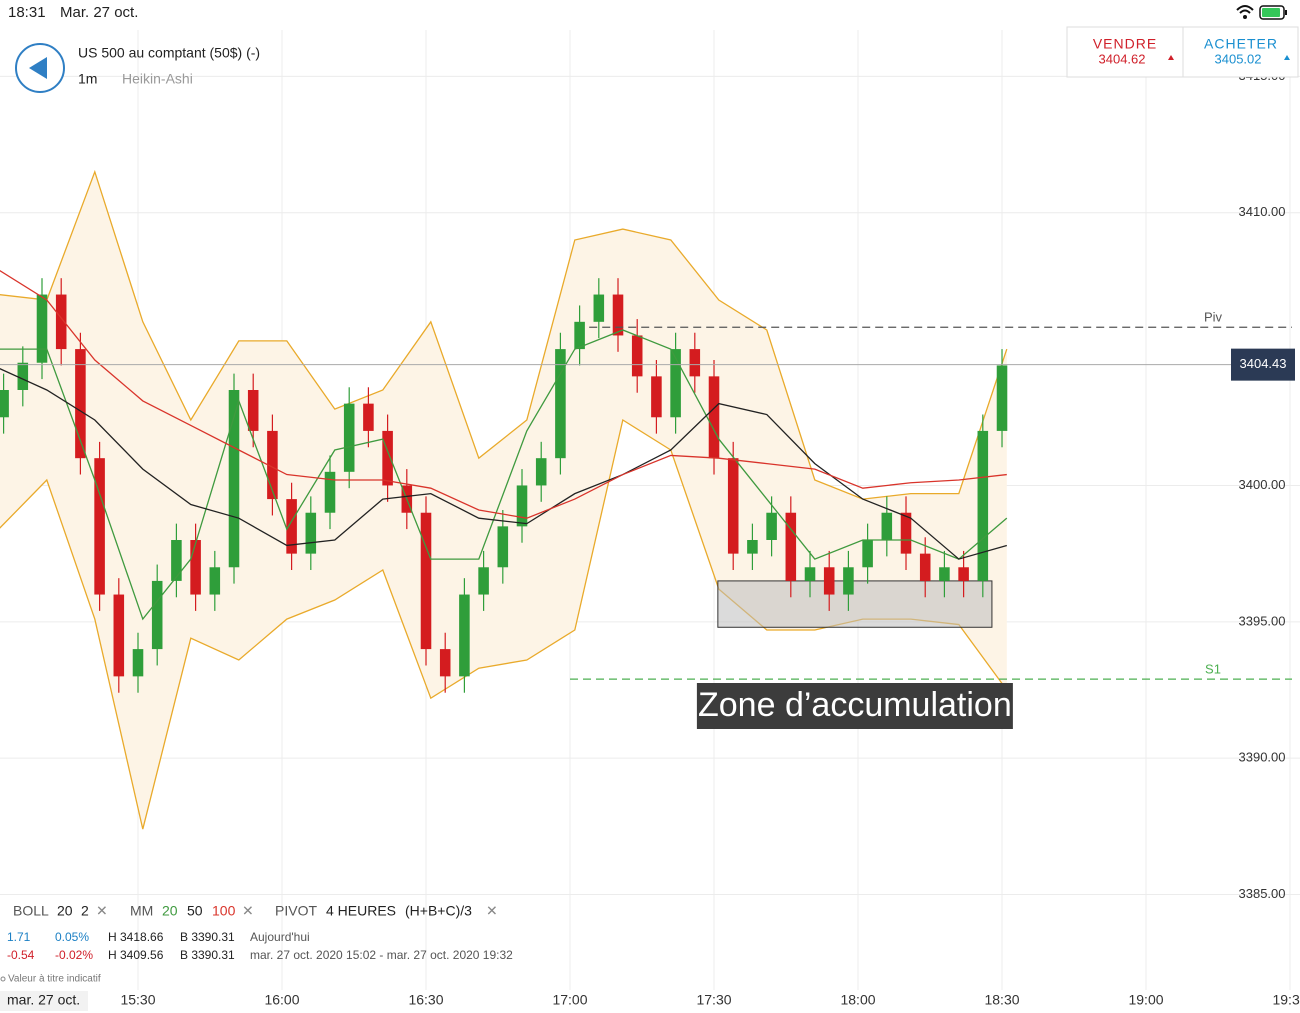  I want to click on back-icon, so click(38, 68).